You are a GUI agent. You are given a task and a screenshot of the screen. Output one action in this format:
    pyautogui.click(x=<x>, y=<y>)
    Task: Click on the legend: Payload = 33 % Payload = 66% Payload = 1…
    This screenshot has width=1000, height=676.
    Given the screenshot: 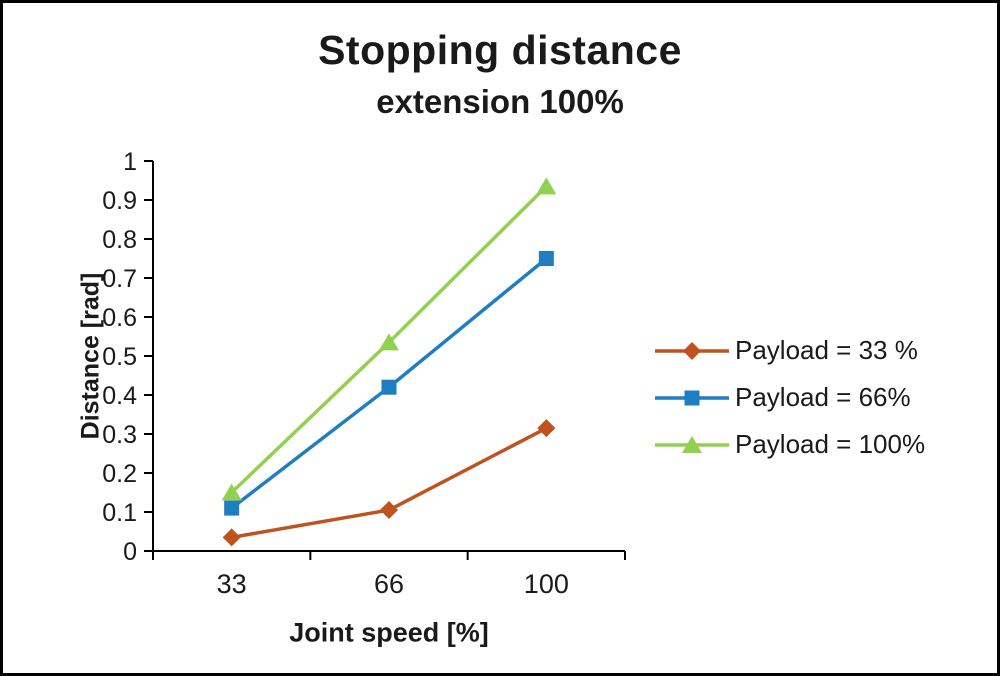 What is the action you would take?
    pyautogui.click(x=789, y=397)
    